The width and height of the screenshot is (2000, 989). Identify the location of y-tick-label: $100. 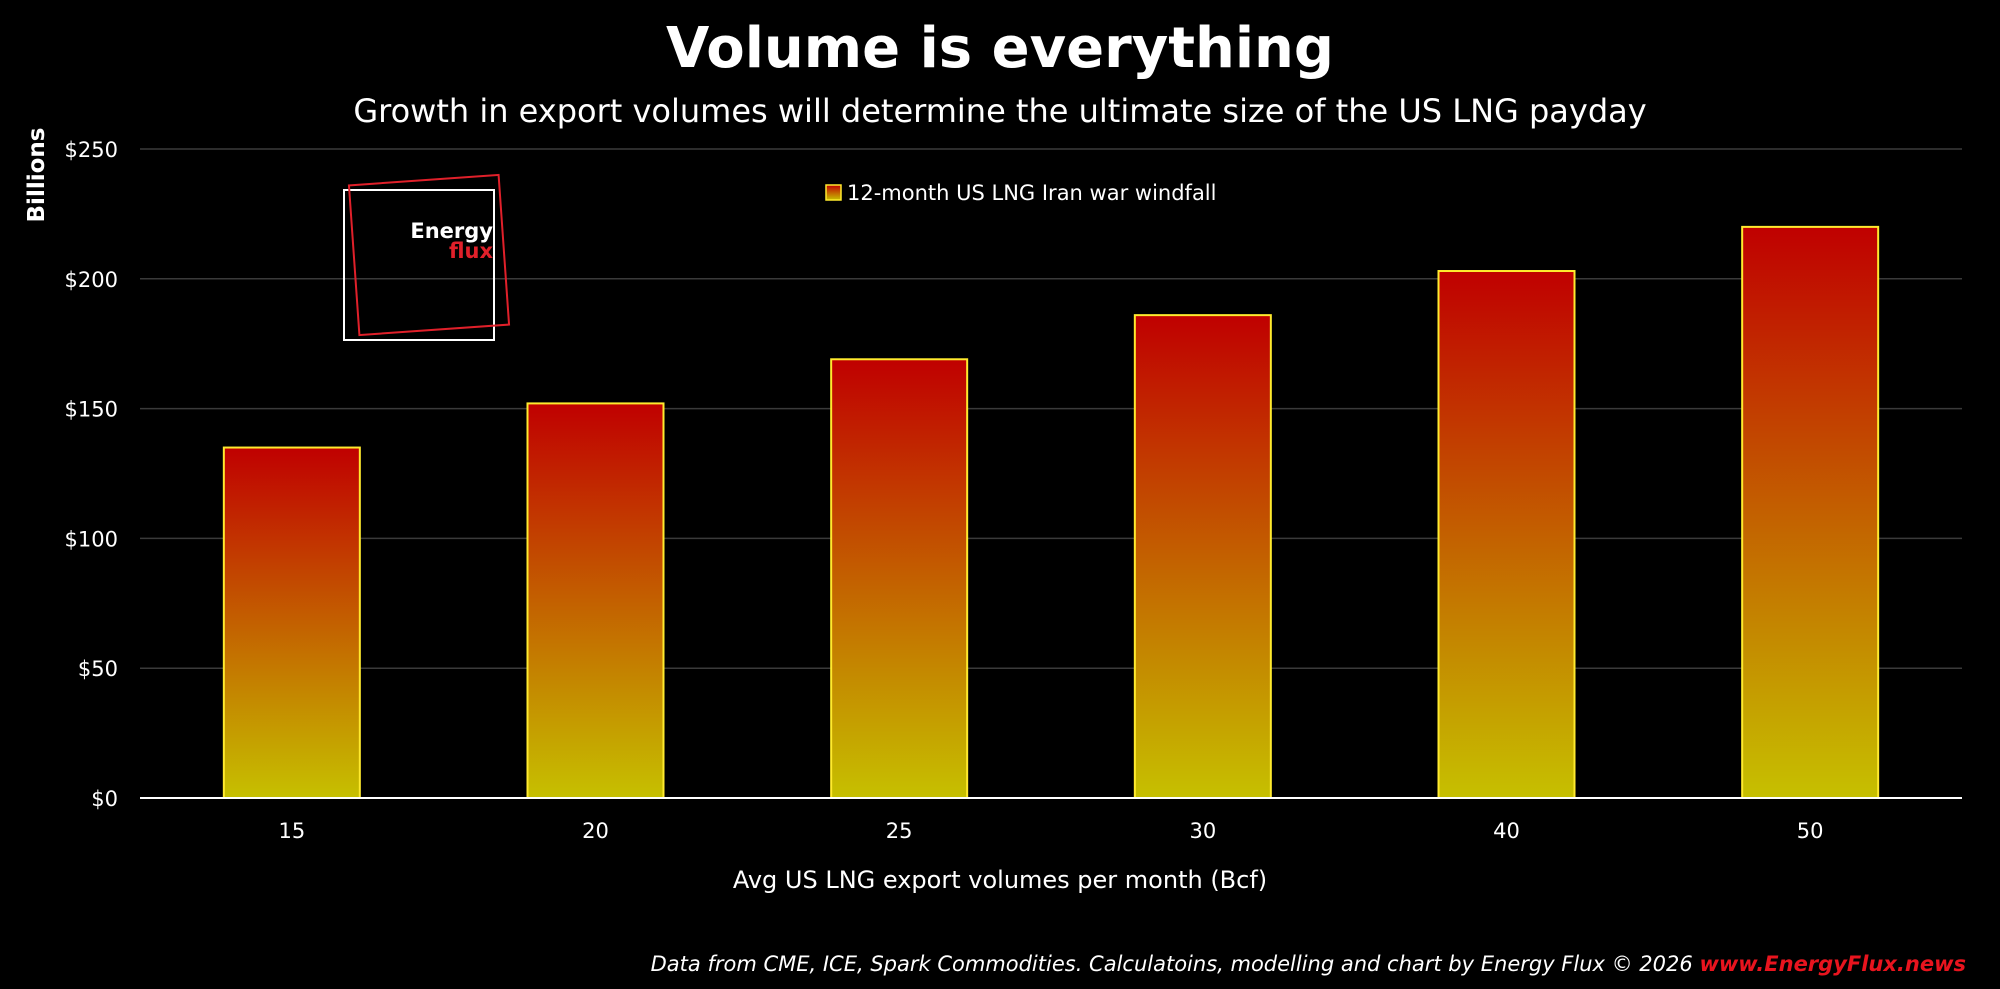
(91, 539).